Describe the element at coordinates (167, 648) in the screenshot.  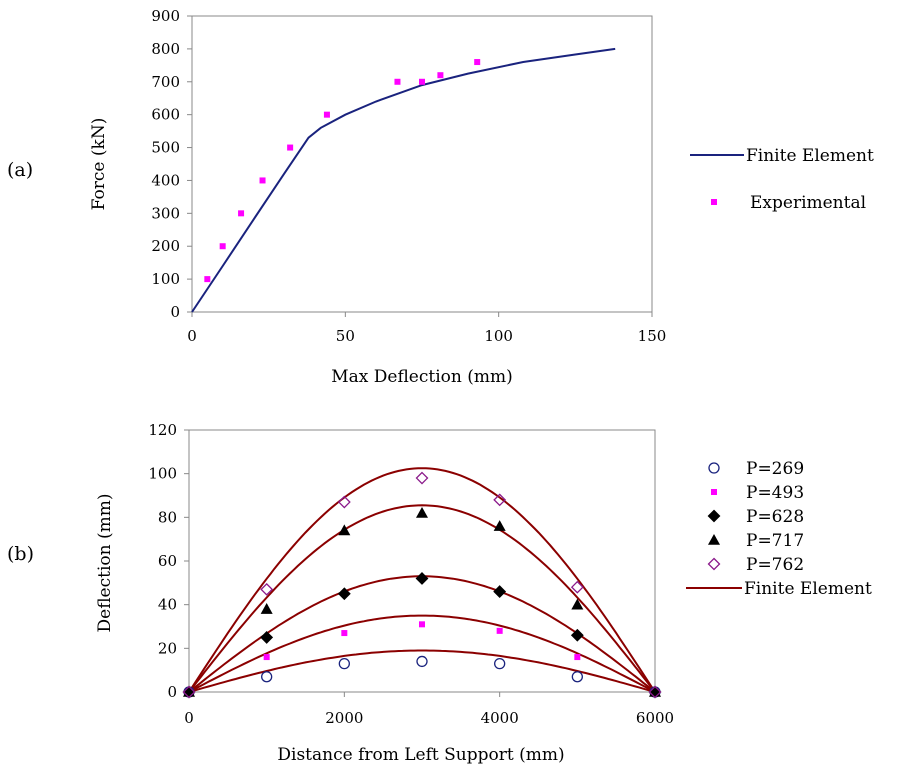
I see `y-tick-label-b: 20` at that location.